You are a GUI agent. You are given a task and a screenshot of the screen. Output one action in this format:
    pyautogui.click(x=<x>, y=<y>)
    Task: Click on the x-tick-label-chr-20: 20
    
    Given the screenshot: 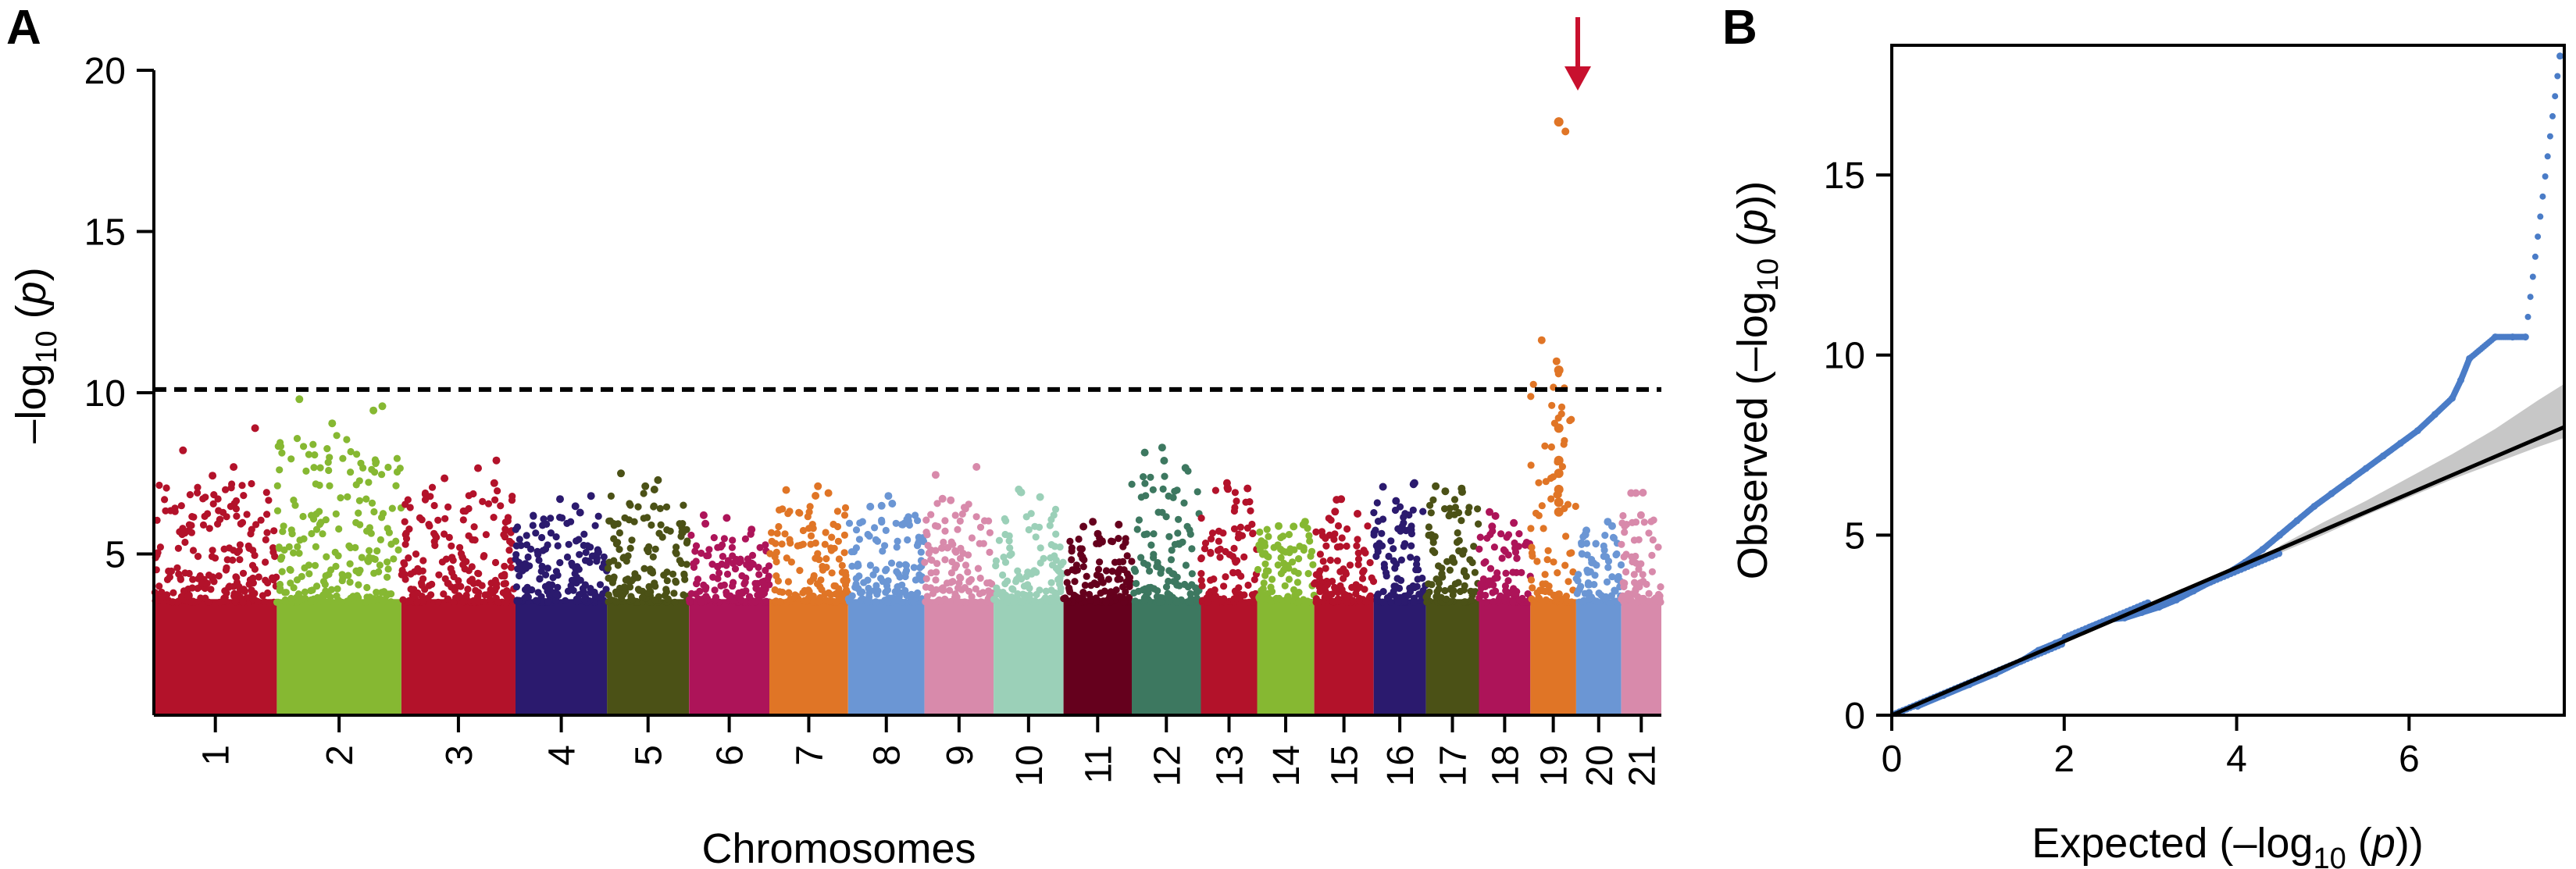 What is the action you would take?
    pyautogui.click(x=1600, y=765)
    